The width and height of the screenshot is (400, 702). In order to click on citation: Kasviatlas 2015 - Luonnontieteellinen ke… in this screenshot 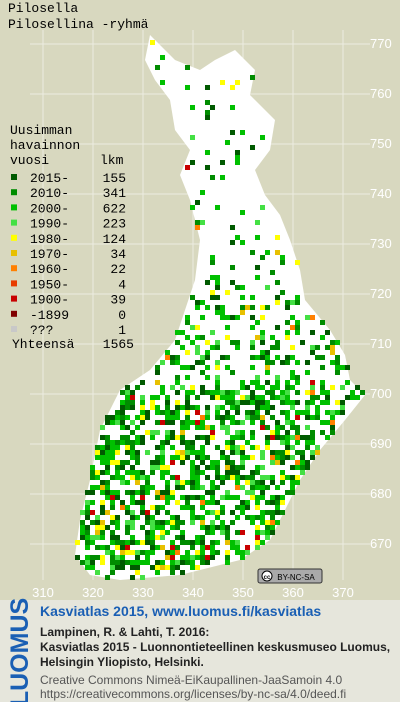, I will do `click(215, 647)`.